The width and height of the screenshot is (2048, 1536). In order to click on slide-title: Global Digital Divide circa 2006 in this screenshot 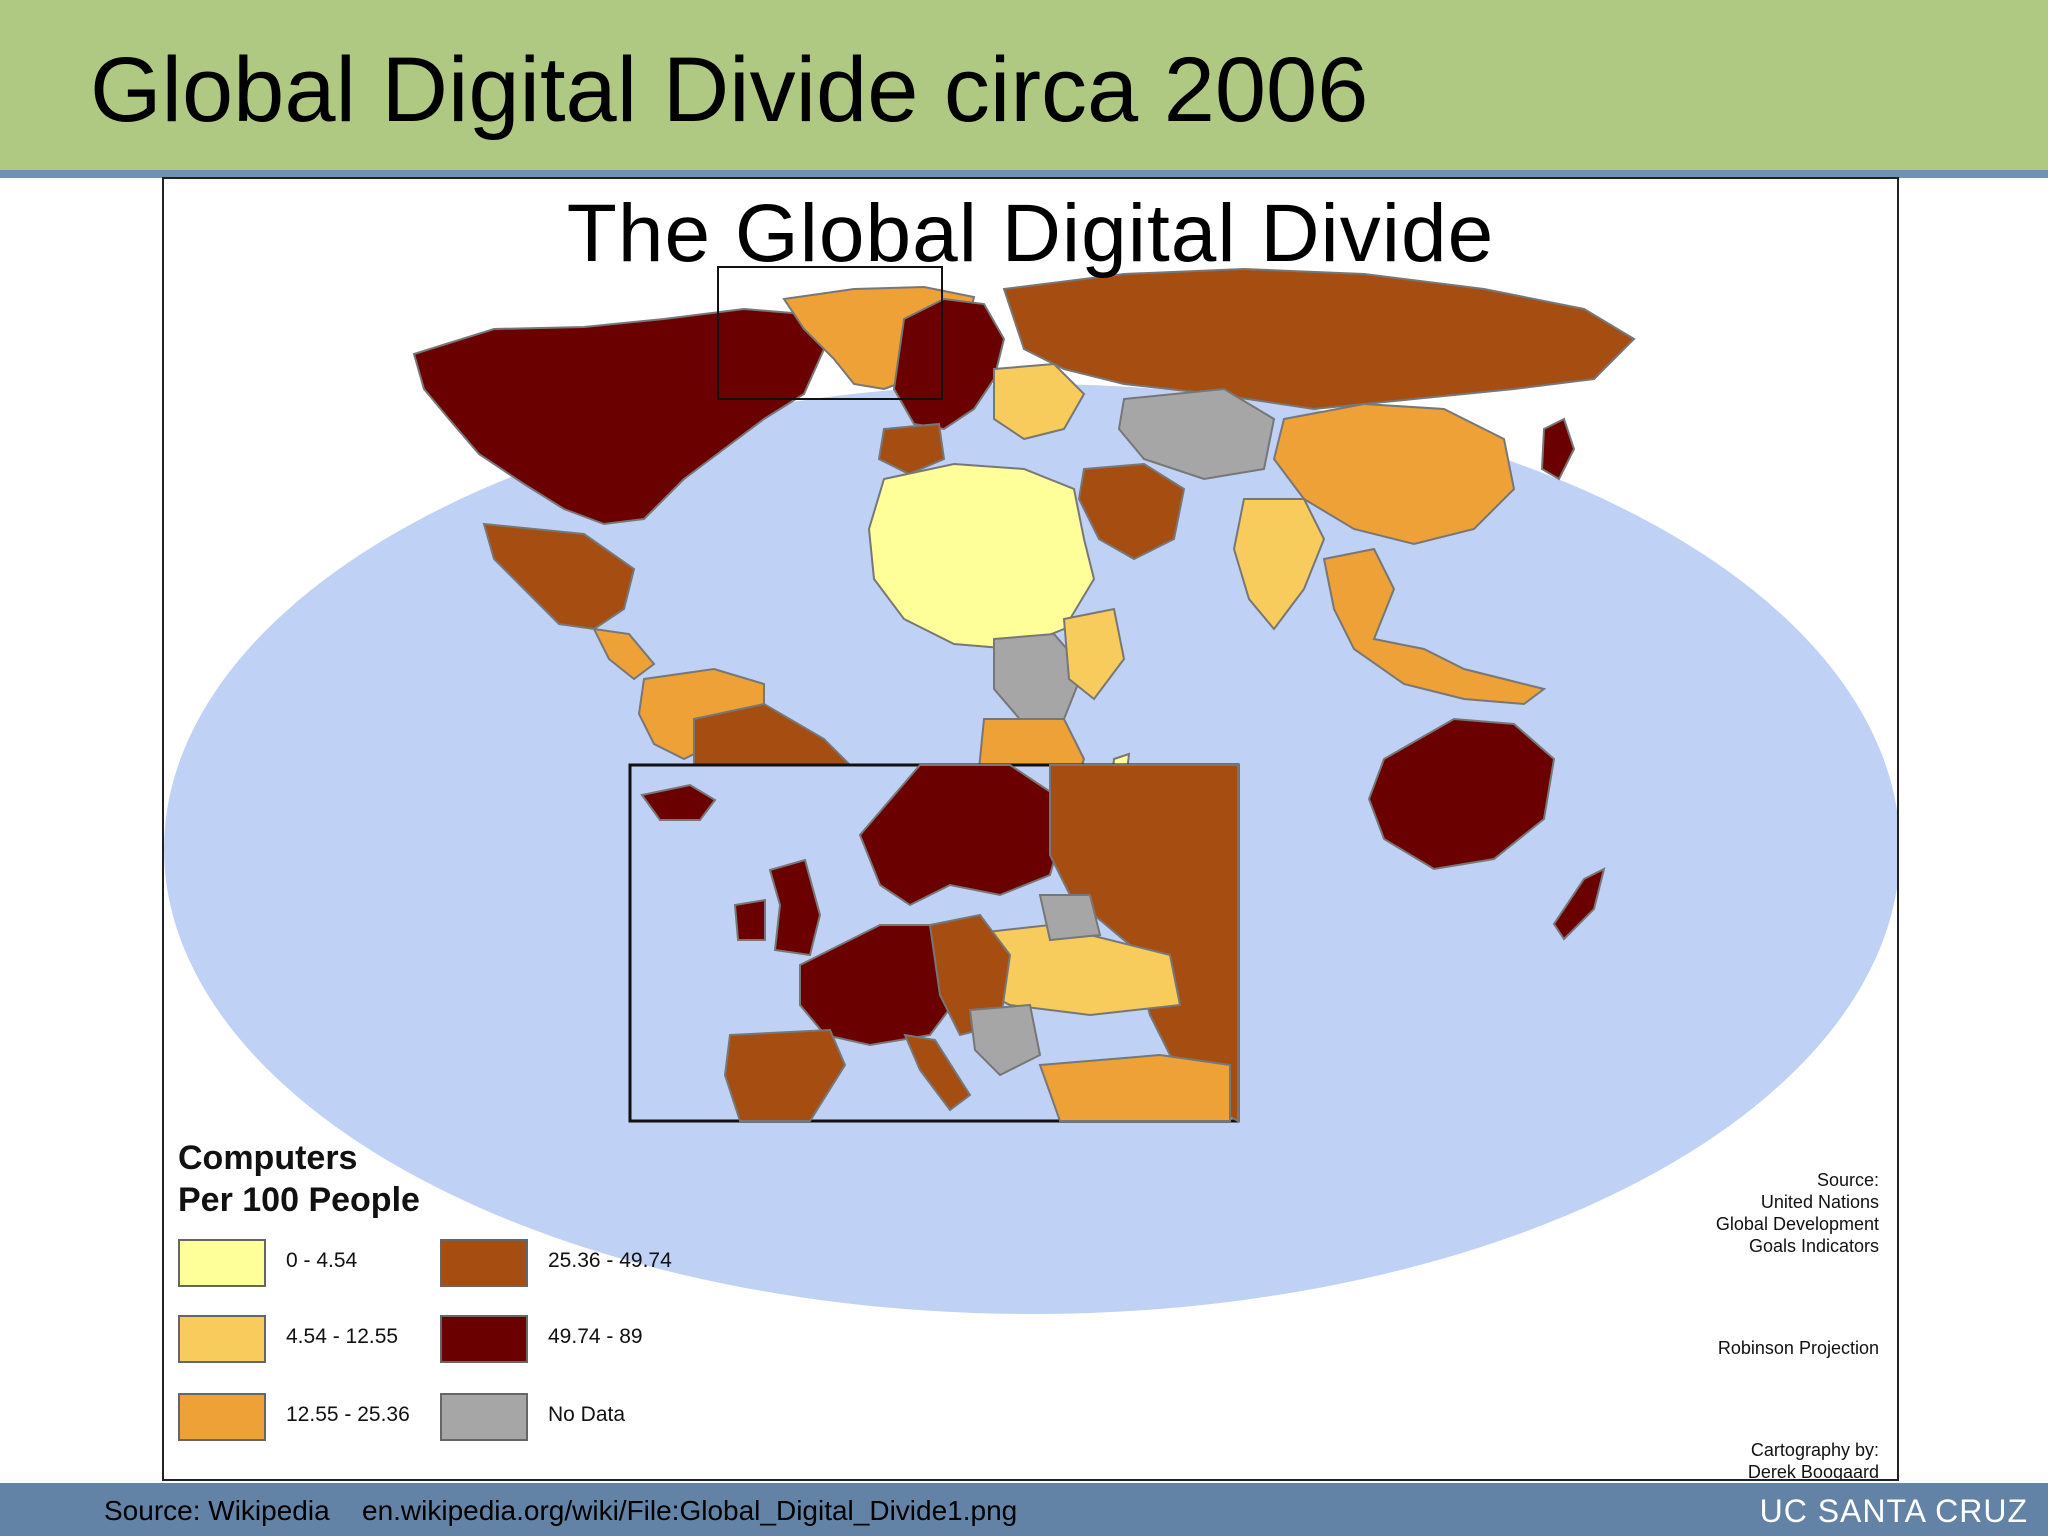, I will do `click(729, 90)`.